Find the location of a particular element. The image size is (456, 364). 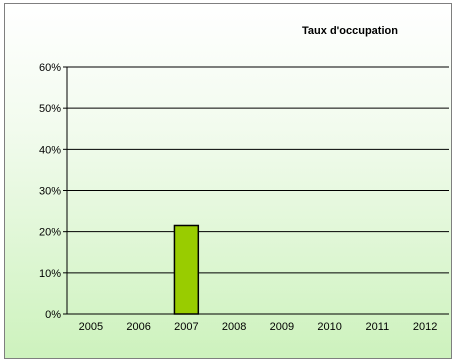

y-tick-label-1: 10% is located at coordinates (50, 274).